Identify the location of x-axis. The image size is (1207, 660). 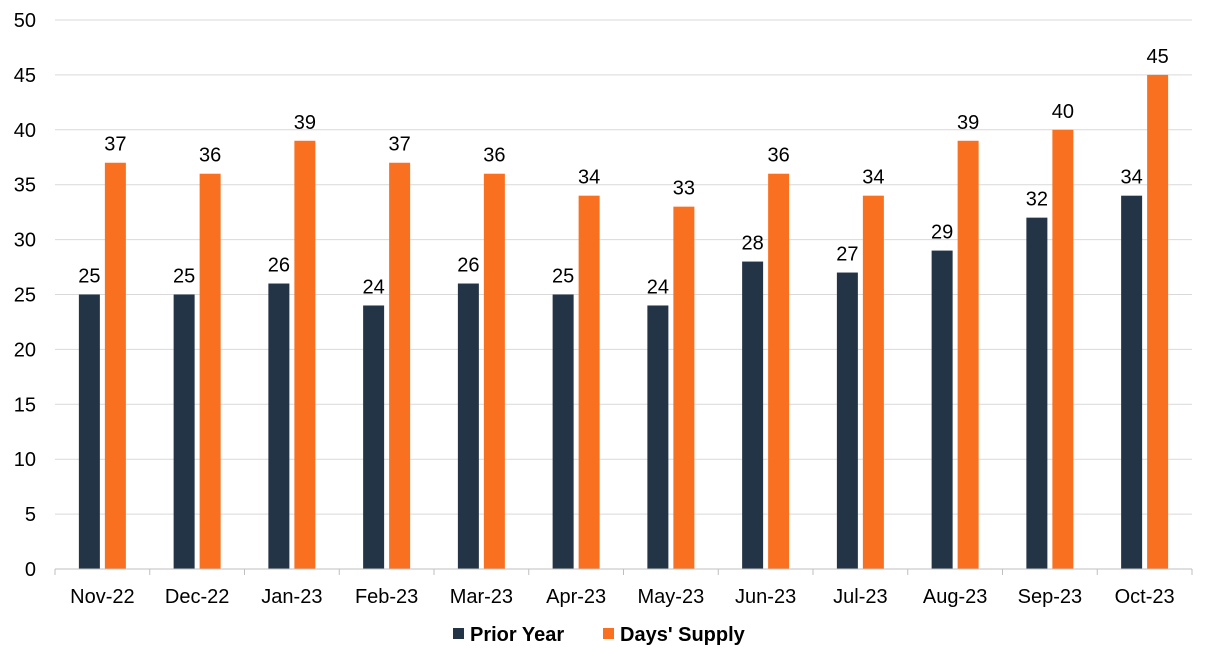
(623, 571).